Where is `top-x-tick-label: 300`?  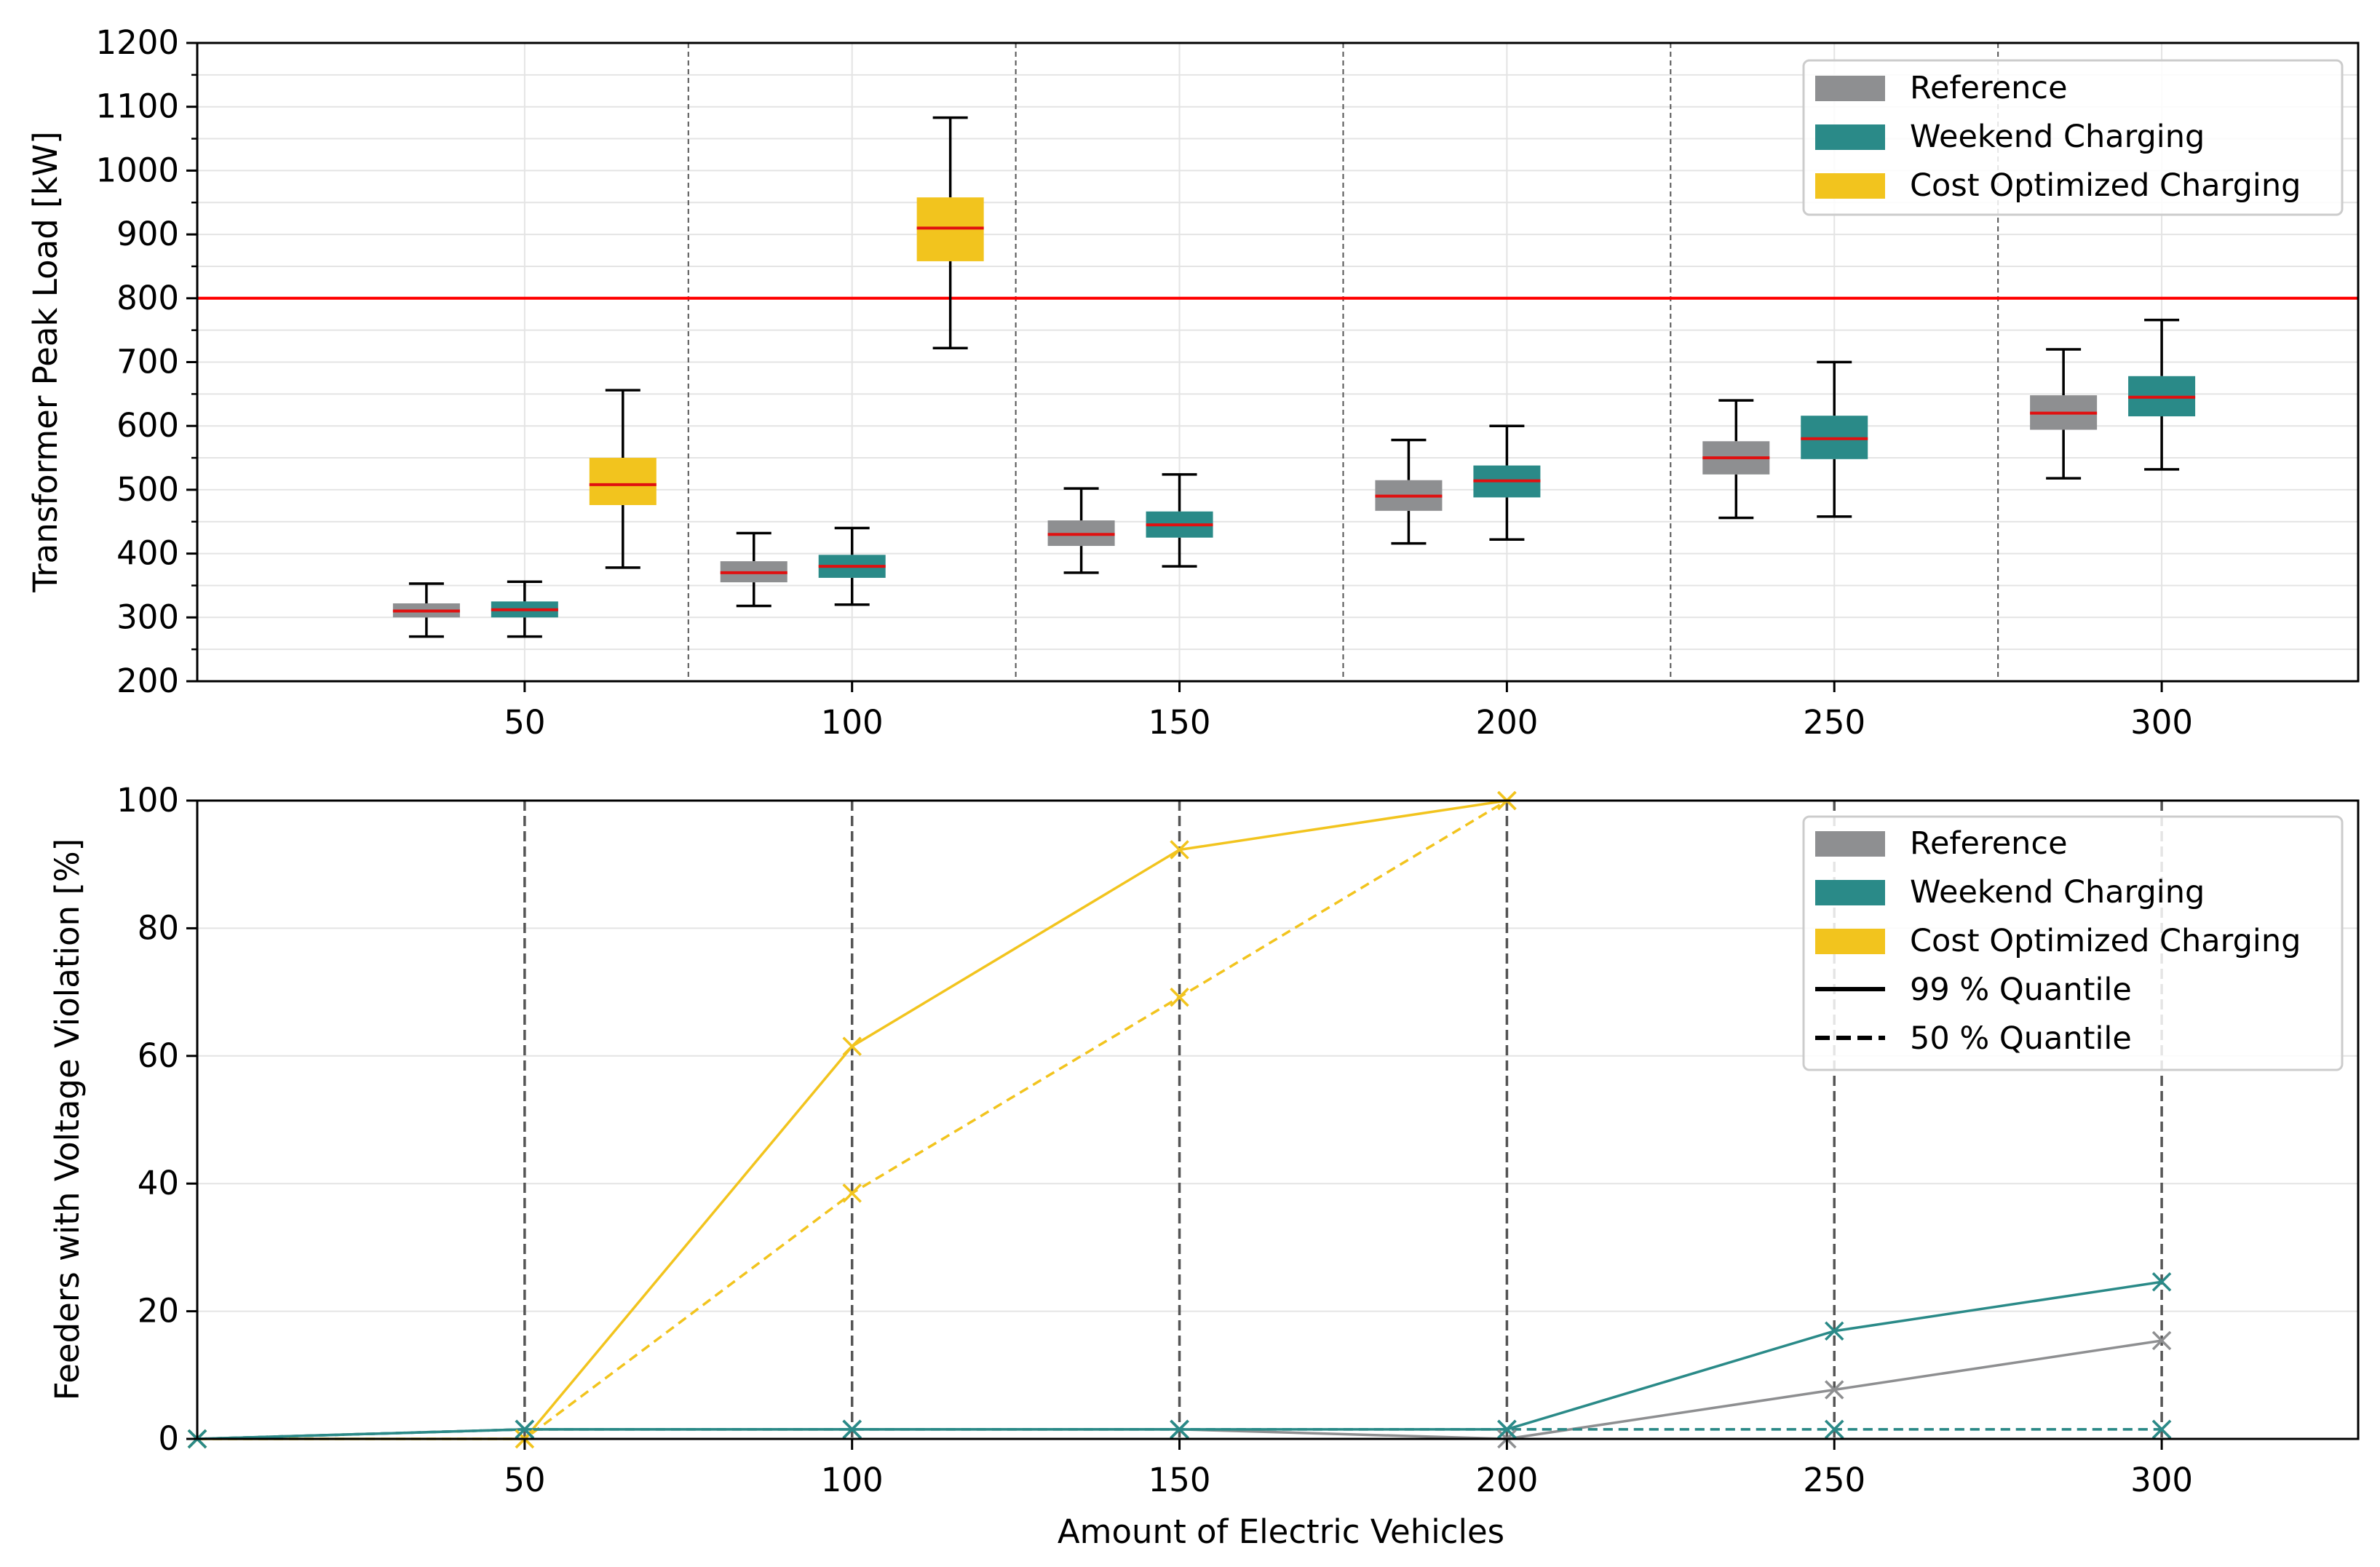 top-x-tick-label: 300 is located at coordinates (2161, 722).